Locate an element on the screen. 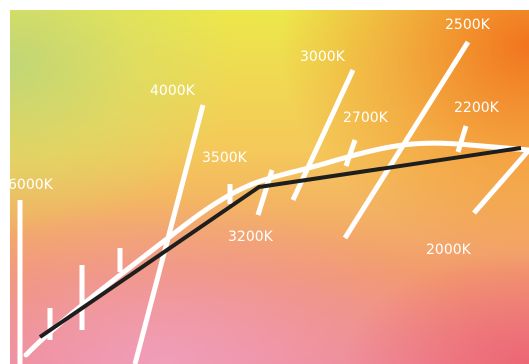  isotherm-3000k is located at coordinates (323, 135).